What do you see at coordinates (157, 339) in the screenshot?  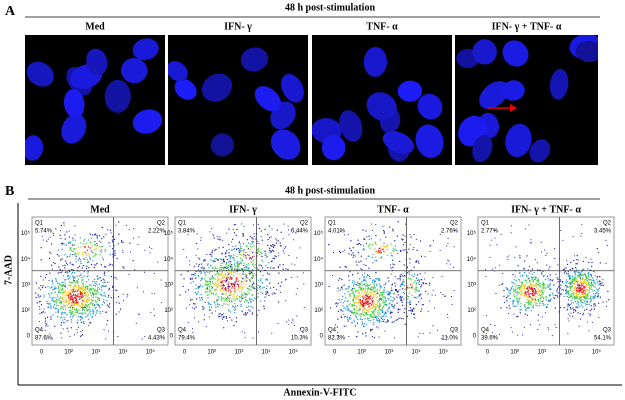 I see `quadrant-value: 4.43%` at bounding box center [157, 339].